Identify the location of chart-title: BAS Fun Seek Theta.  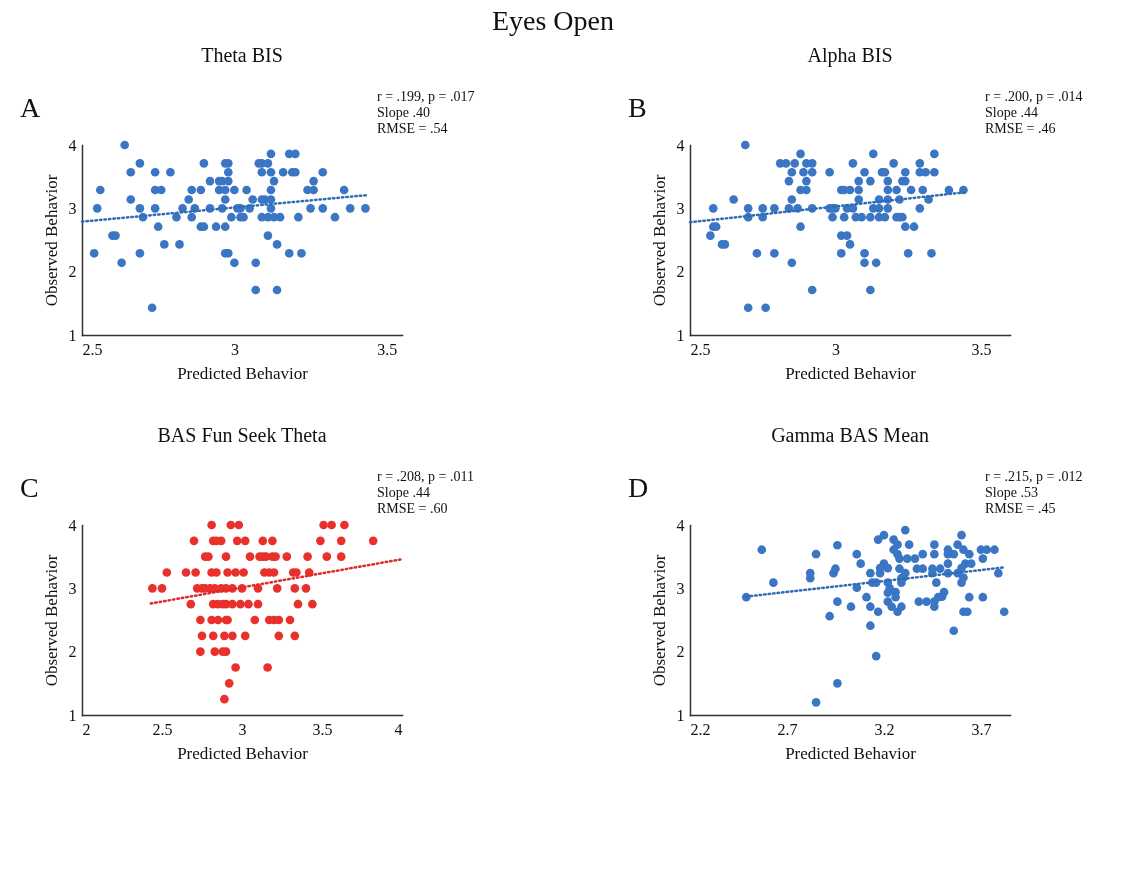
(242, 435).